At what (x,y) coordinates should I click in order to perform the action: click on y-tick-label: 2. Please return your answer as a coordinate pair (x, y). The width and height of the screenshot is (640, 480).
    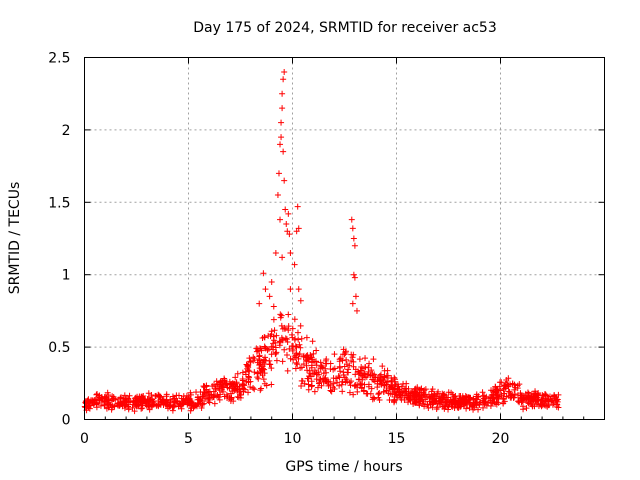
    Looking at the image, I should click on (66, 131).